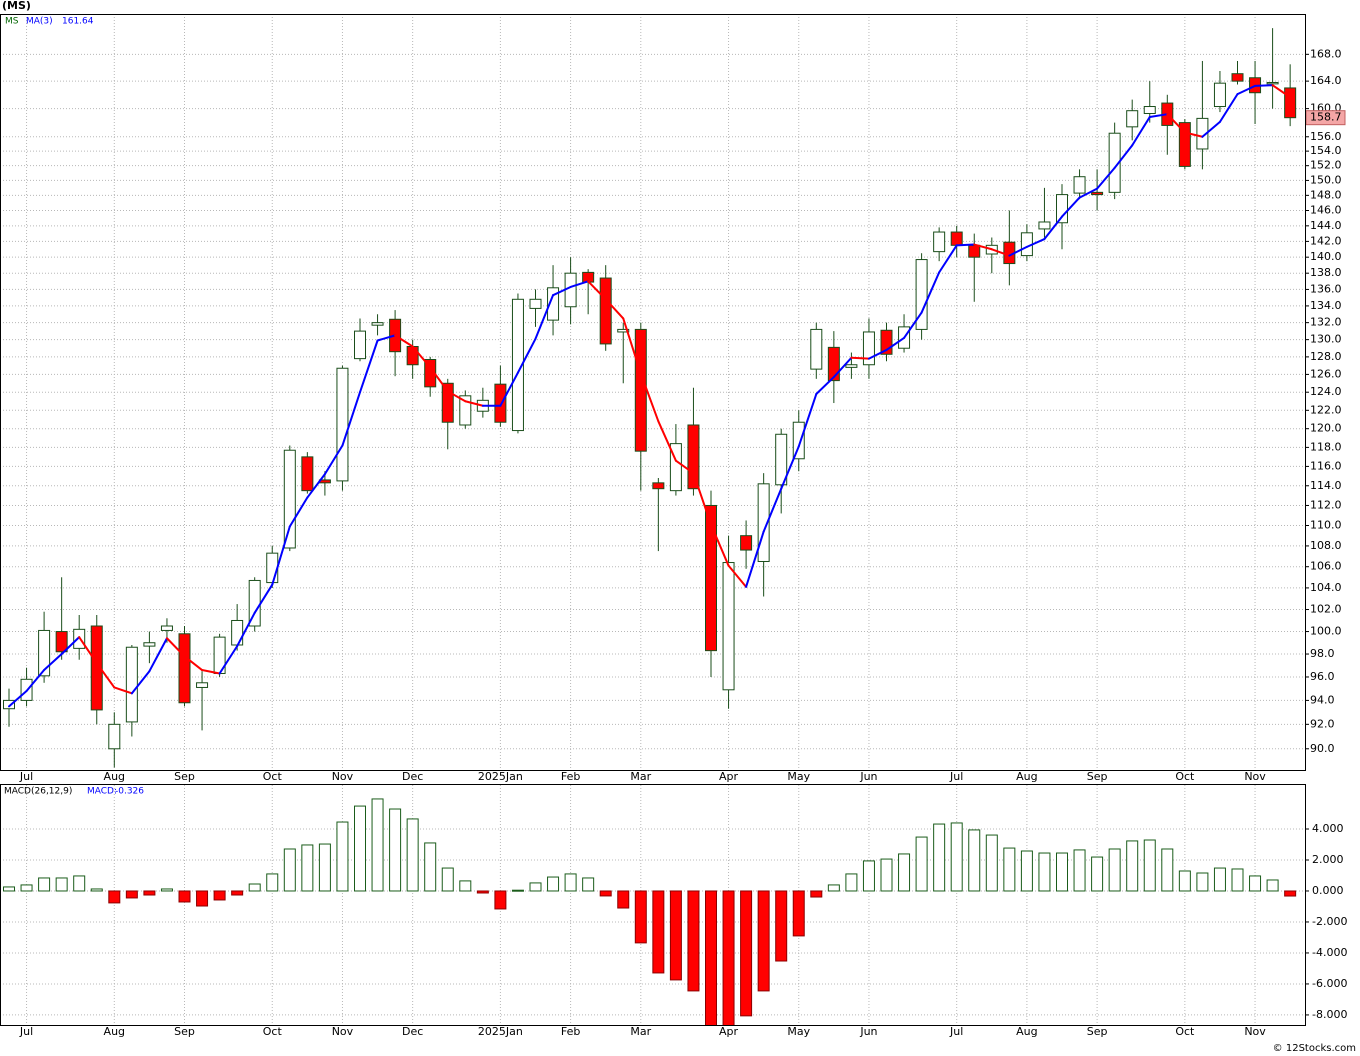 Image resolution: width=1360 pixels, height=1056 pixels. I want to click on y-tick-label: 106.0, so click(1326, 566).